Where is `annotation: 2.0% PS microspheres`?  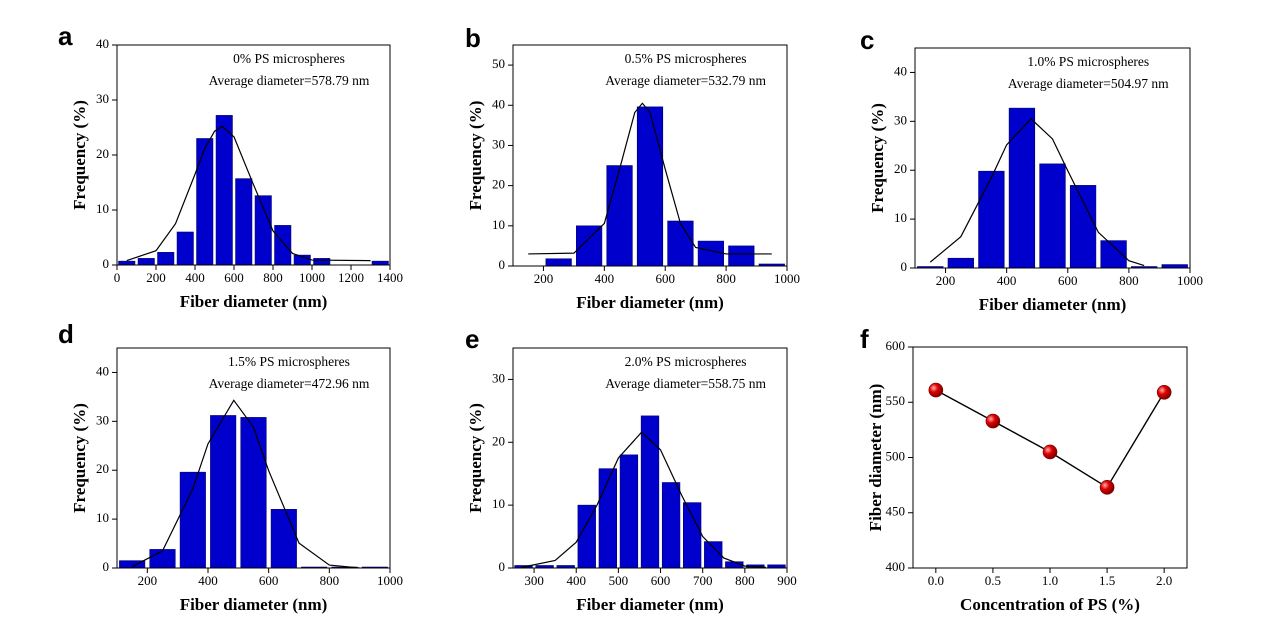
annotation: 2.0% PS microspheres is located at coordinates (686, 361).